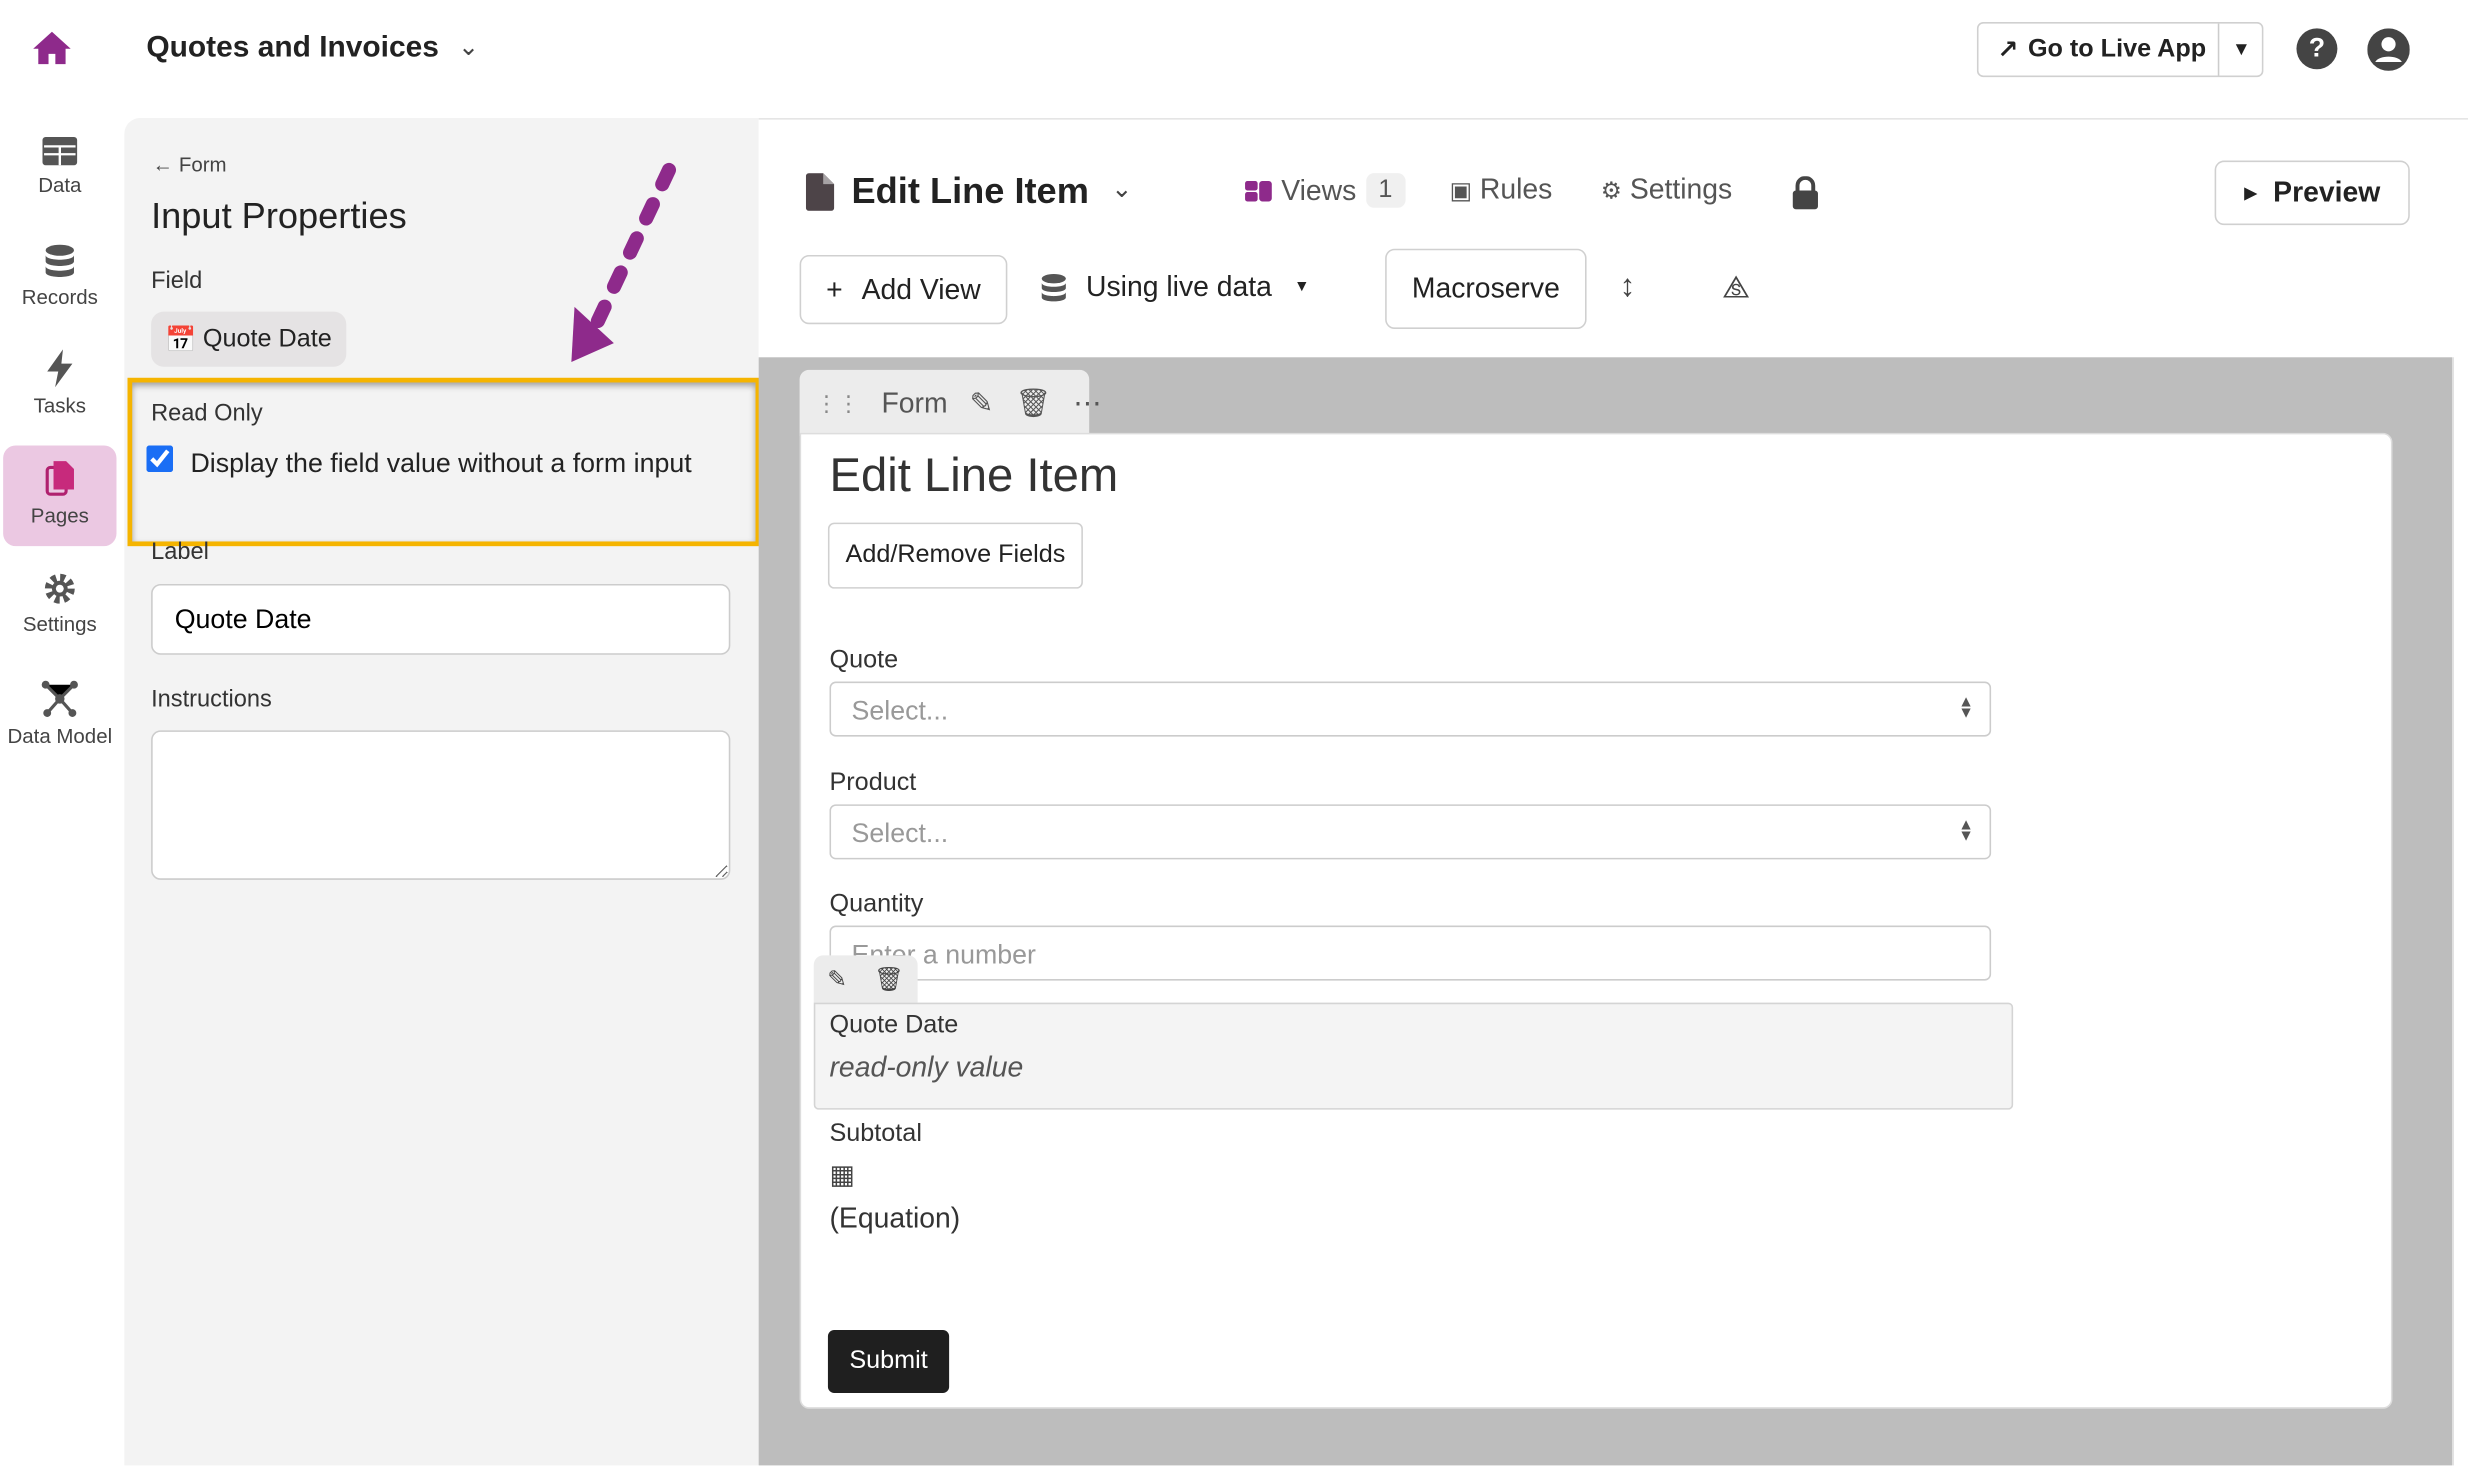 Image resolution: width=2468 pixels, height=1466 pixels. What do you see at coordinates (1410, 832) in the screenshot?
I see `product-select: Select... ▲ ▼` at bounding box center [1410, 832].